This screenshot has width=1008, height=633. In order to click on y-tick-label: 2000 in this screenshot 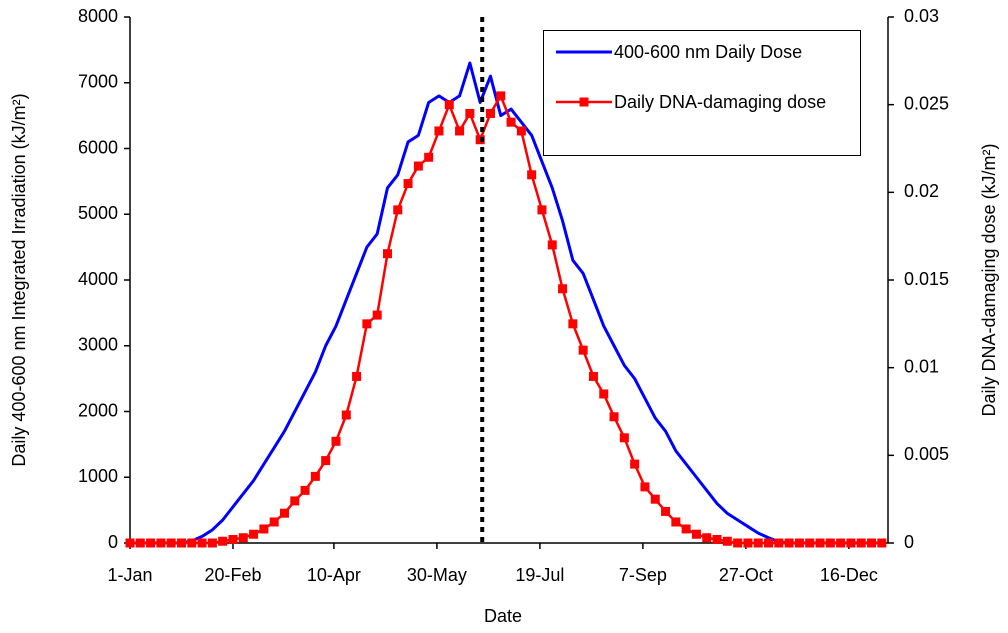, I will do `click(98, 410)`.